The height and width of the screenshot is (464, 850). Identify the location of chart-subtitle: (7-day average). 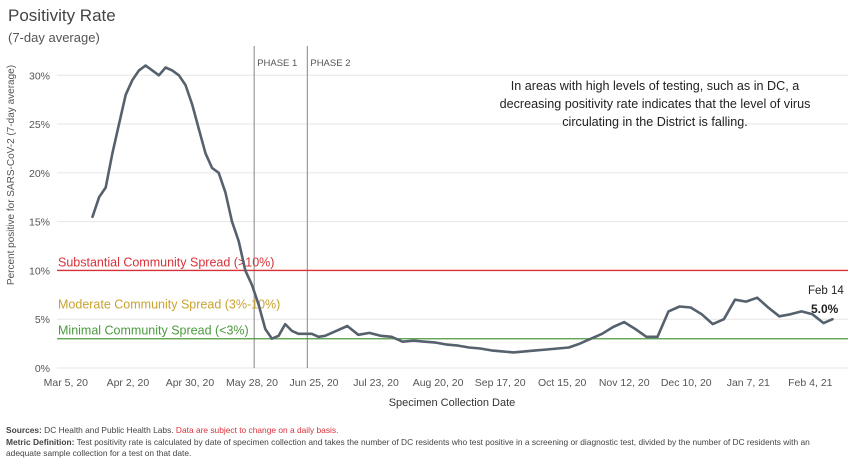
(54, 37).